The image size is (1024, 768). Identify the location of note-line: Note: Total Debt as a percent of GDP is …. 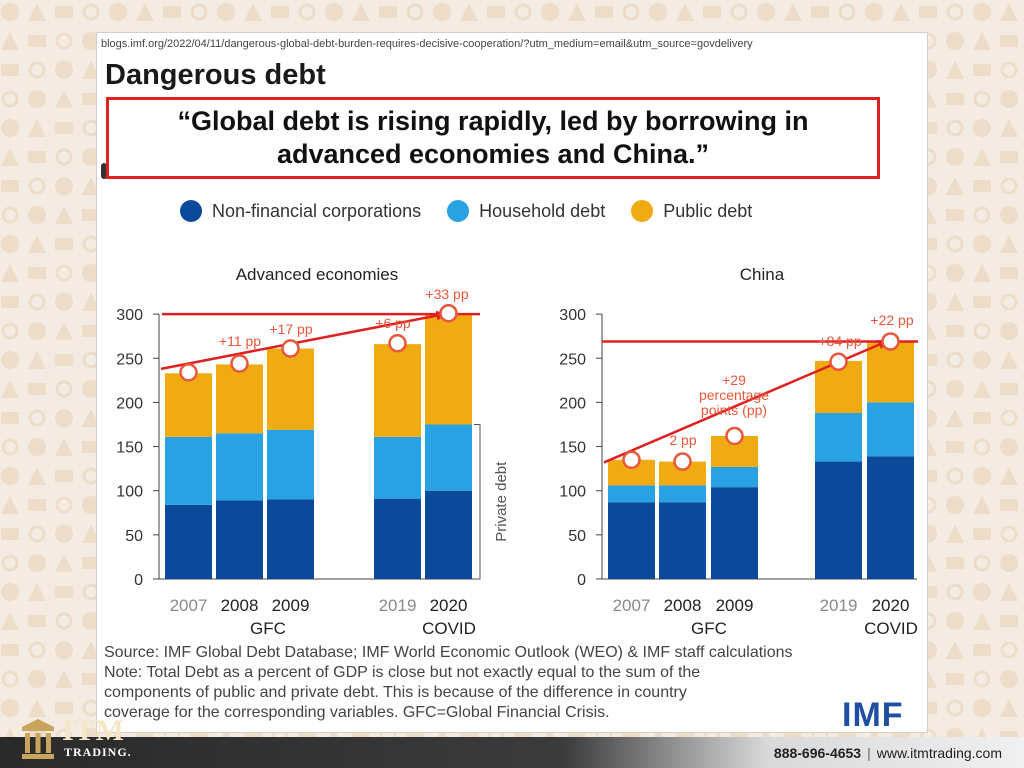
(402, 672).